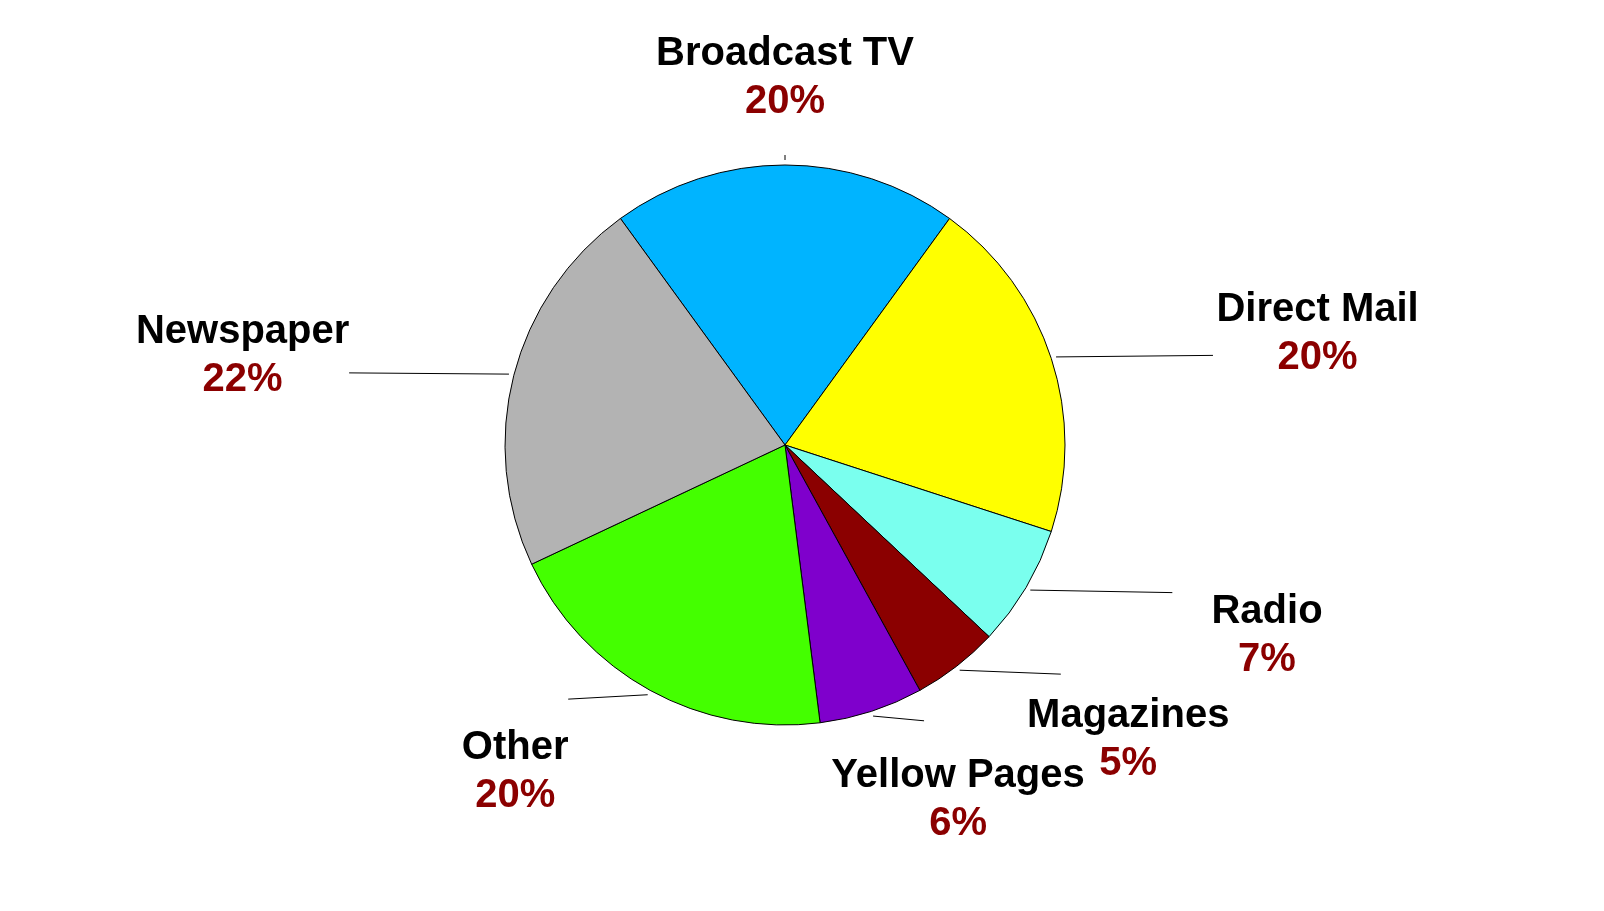  What do you see at coordinates (242, 376) in the screenshot?
I see `data-label: 22%` at bounding box center [242, 376].